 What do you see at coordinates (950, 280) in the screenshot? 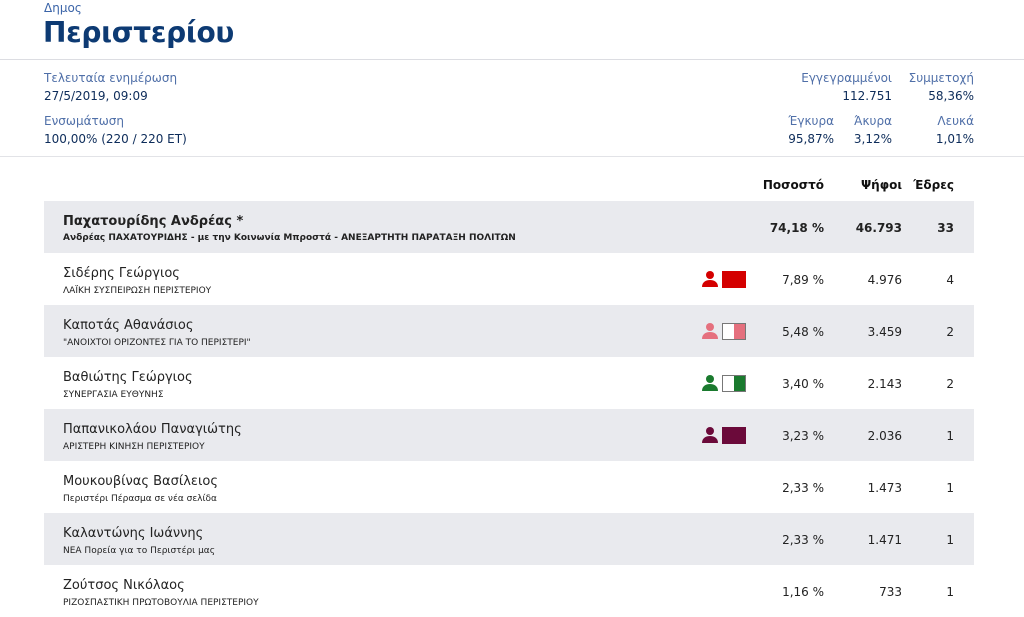
I see `seats-value: 4` at bounding box center [950, 280].